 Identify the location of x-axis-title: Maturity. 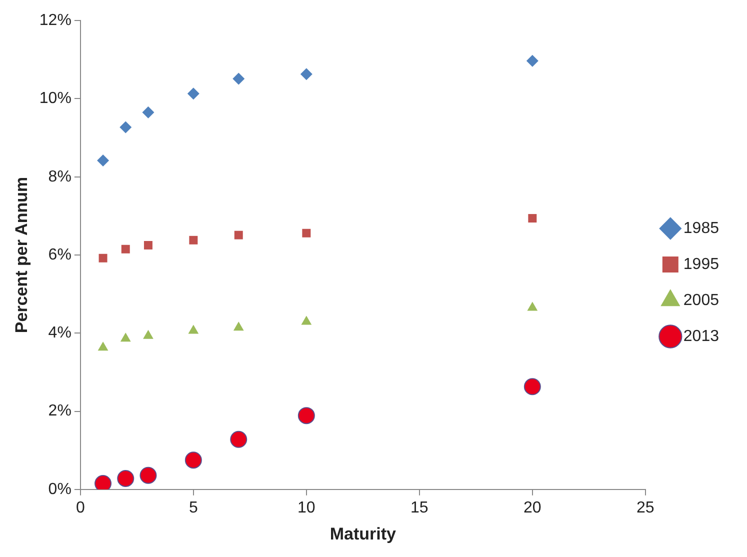
(363, 534).